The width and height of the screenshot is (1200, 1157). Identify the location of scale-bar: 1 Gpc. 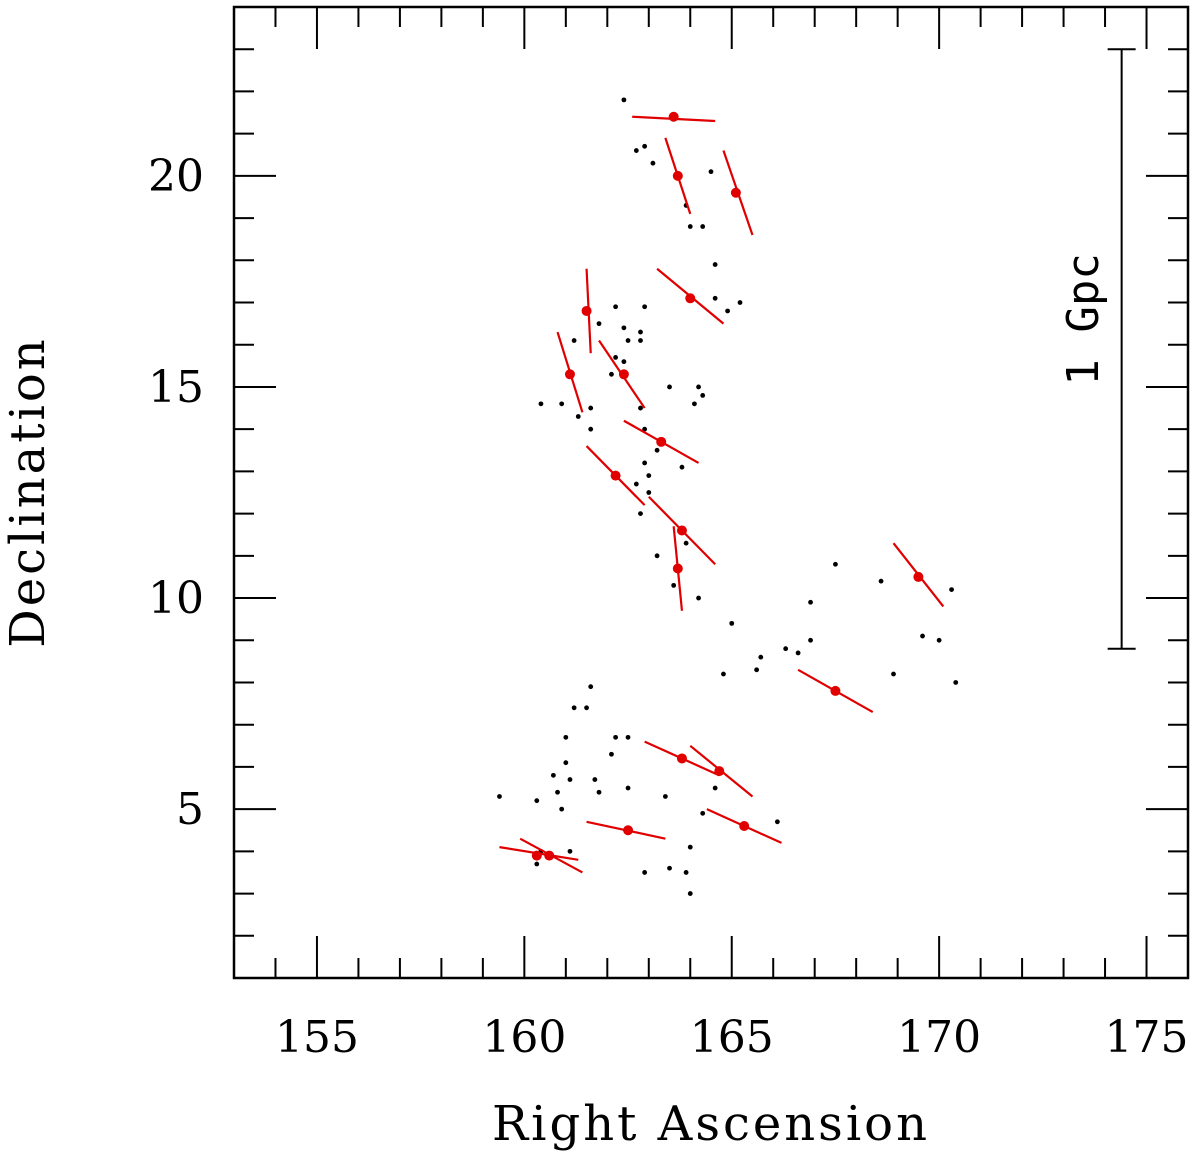
(1097, 349).